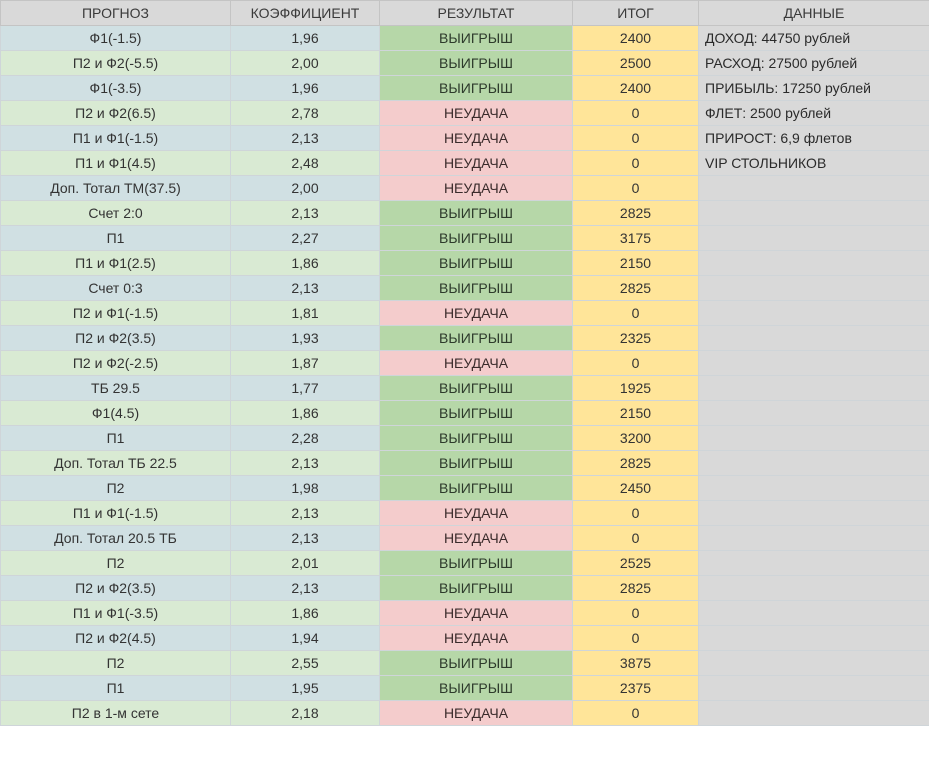 This screenshot has width=929, height=761. I want to click on cell-koef: 1,77, so click(305, 388).